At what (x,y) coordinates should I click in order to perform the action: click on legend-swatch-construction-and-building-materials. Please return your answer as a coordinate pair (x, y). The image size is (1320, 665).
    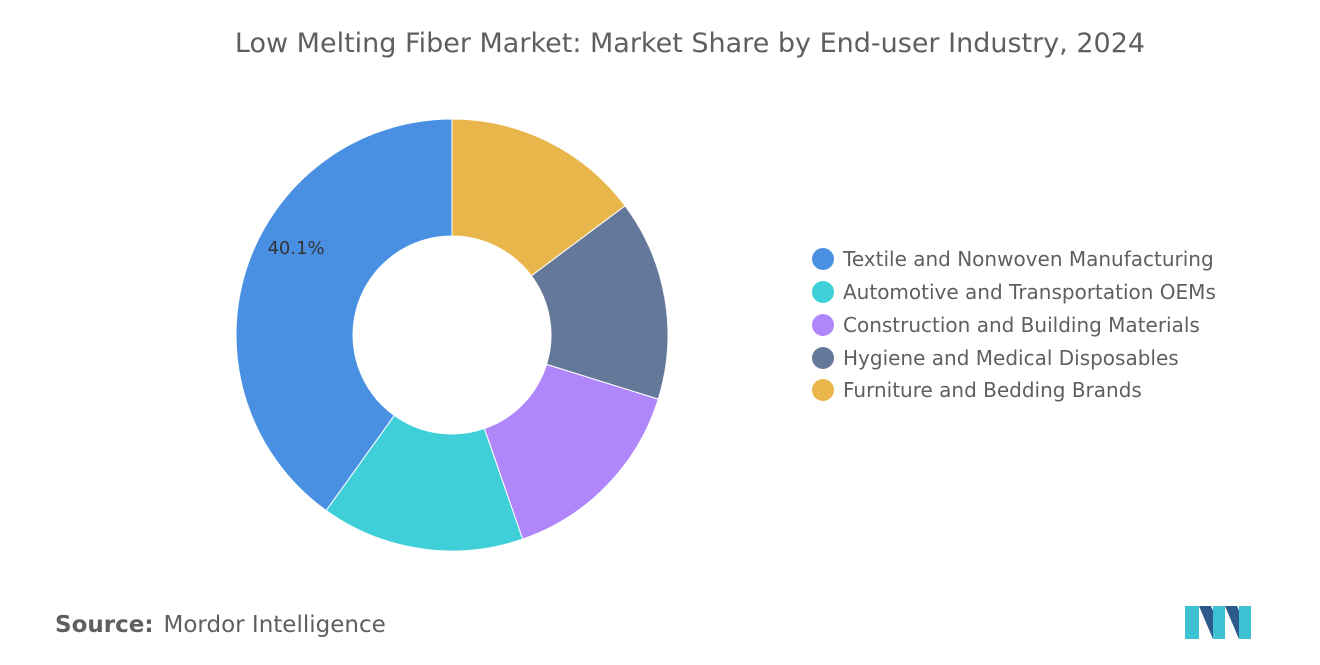
    Looking at the image, I should click on (823, 324).